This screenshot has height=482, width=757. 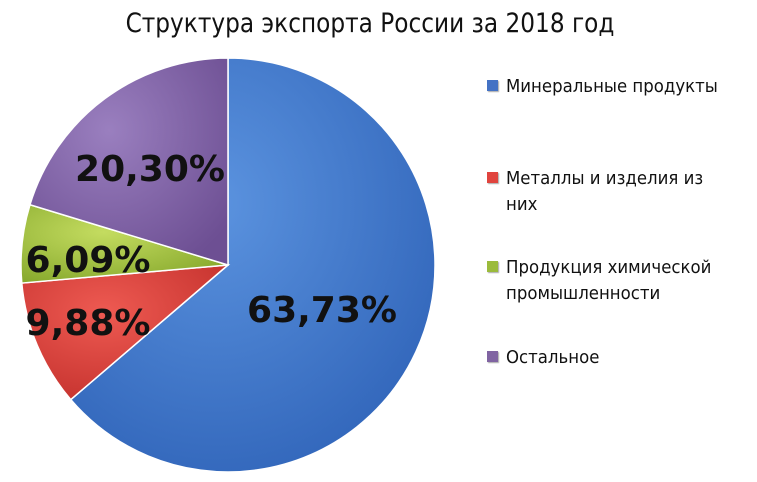 I want to click on legend-item-metals: Металлы и изделия из них, so click(x=619, y=192).